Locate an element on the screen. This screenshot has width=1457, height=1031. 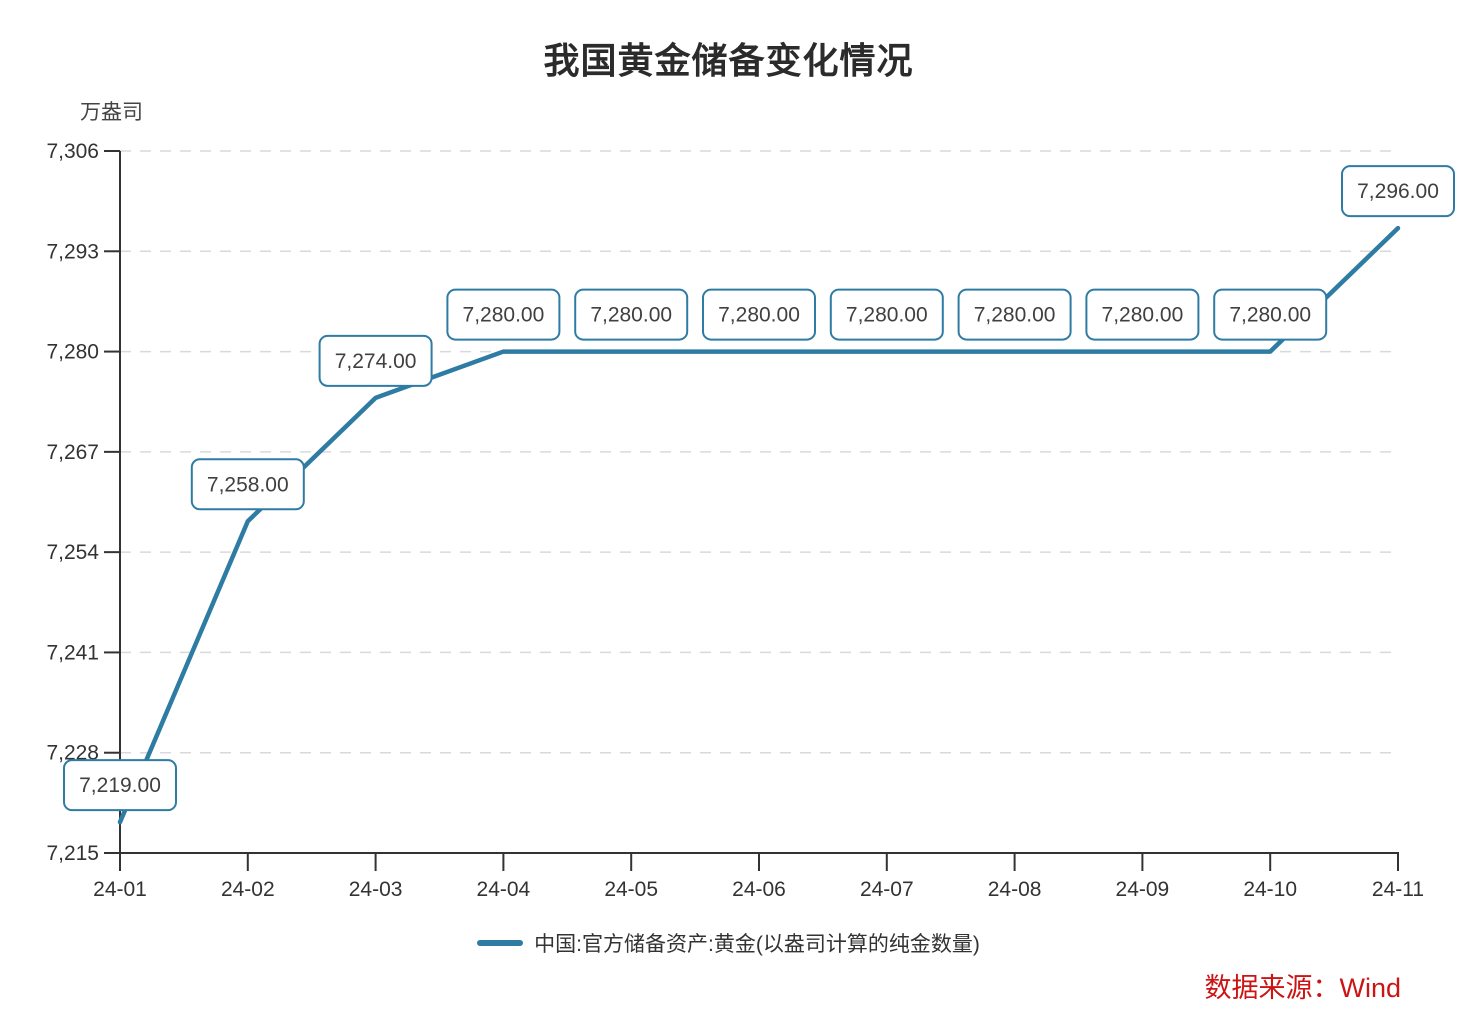
y-tick-label: 7,306 is located at coordinates (72, 151).